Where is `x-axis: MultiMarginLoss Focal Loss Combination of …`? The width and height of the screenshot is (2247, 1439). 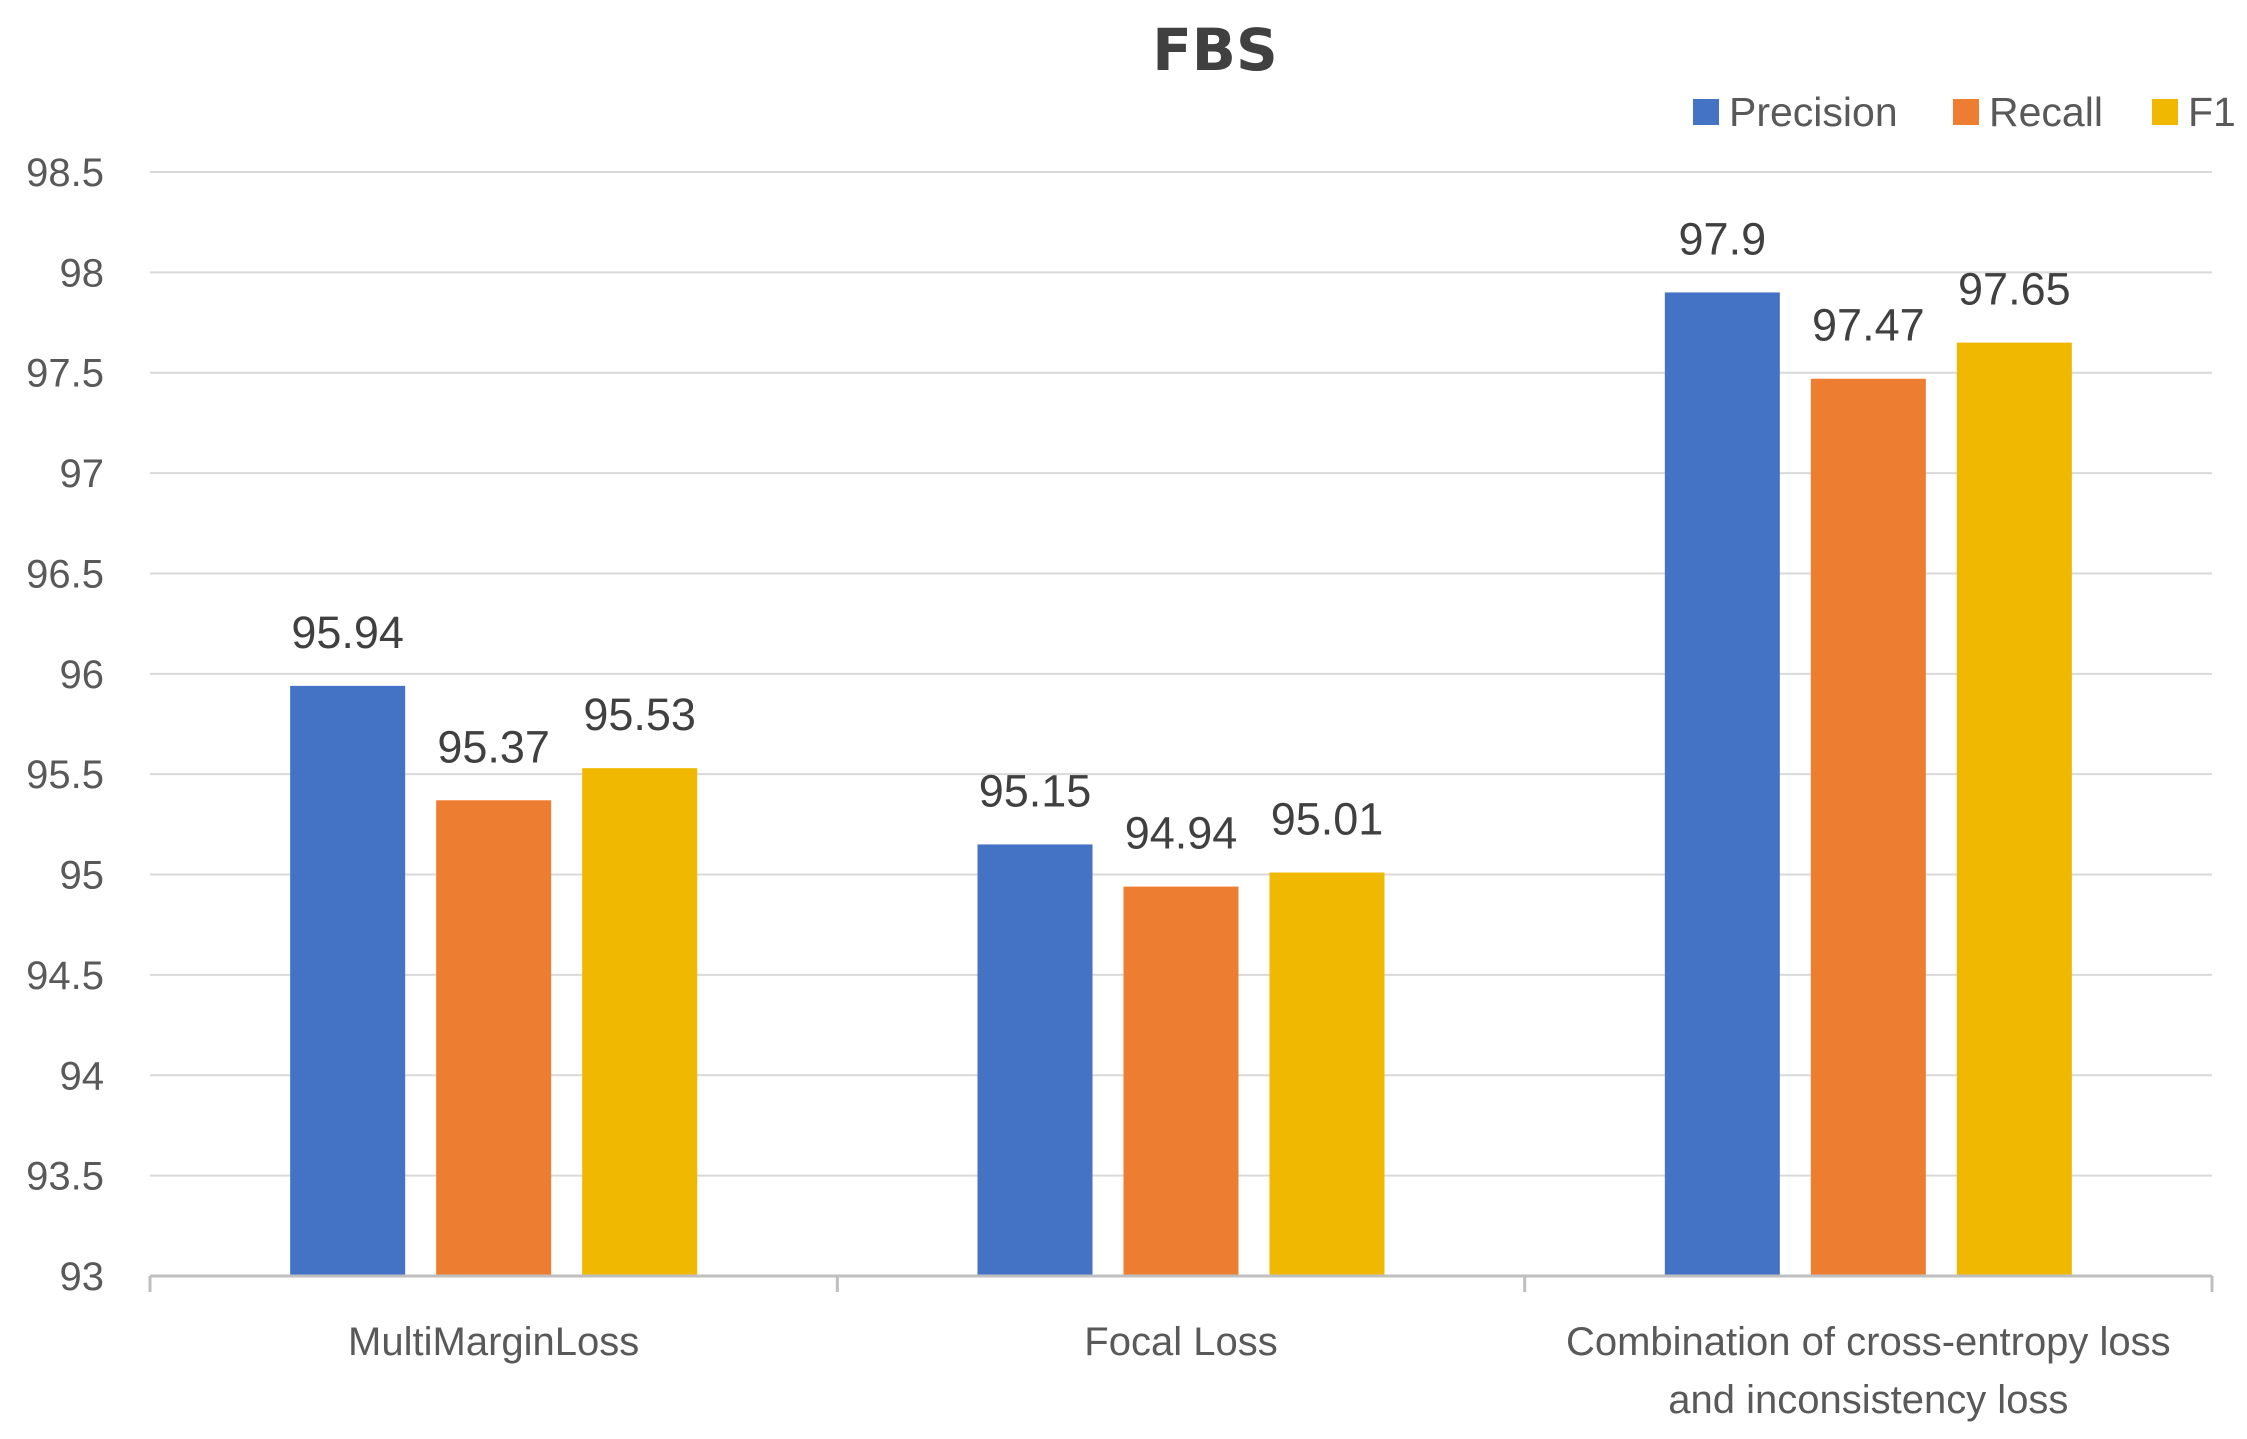 x-axis: MultiMarginLoss Focal Loss Combination of … is located at coordinates (1181, 1348).